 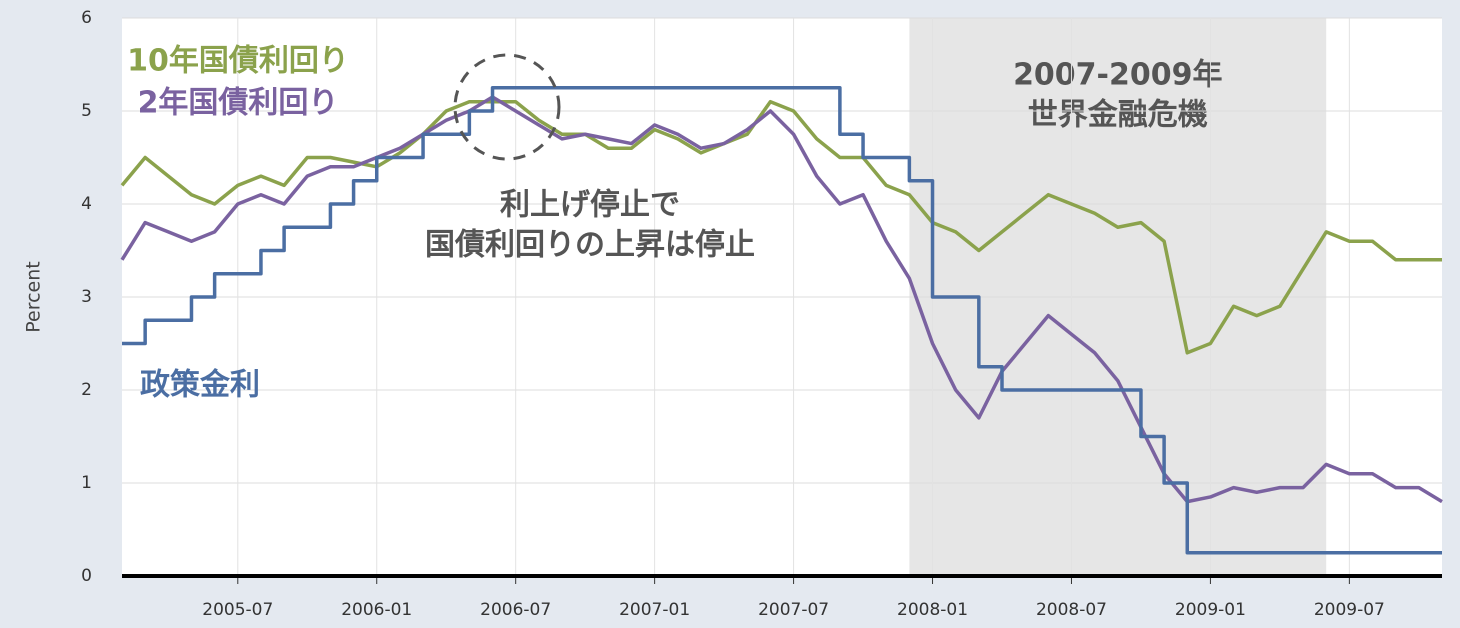 What do you see at coordinates (590, 205) in the screenshot?
I see `annotation-text: 利上げ停止で` at bounding box center [590, 205].